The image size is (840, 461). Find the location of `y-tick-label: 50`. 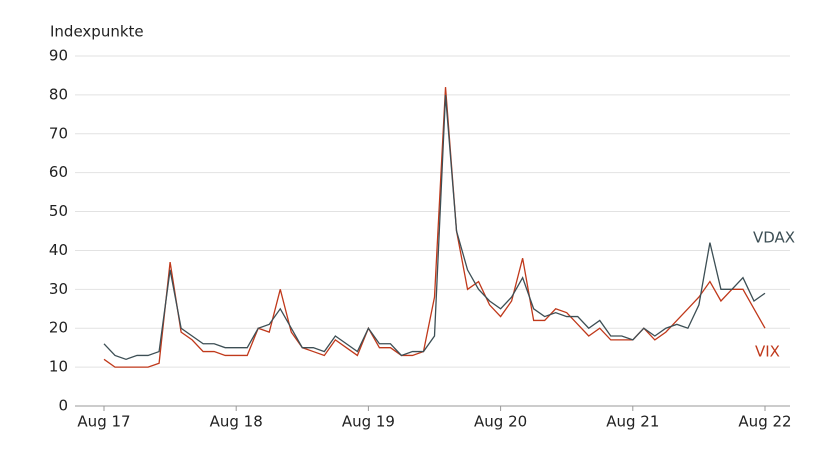

y-tick-label: 50 is located at coordinates (58, 211).